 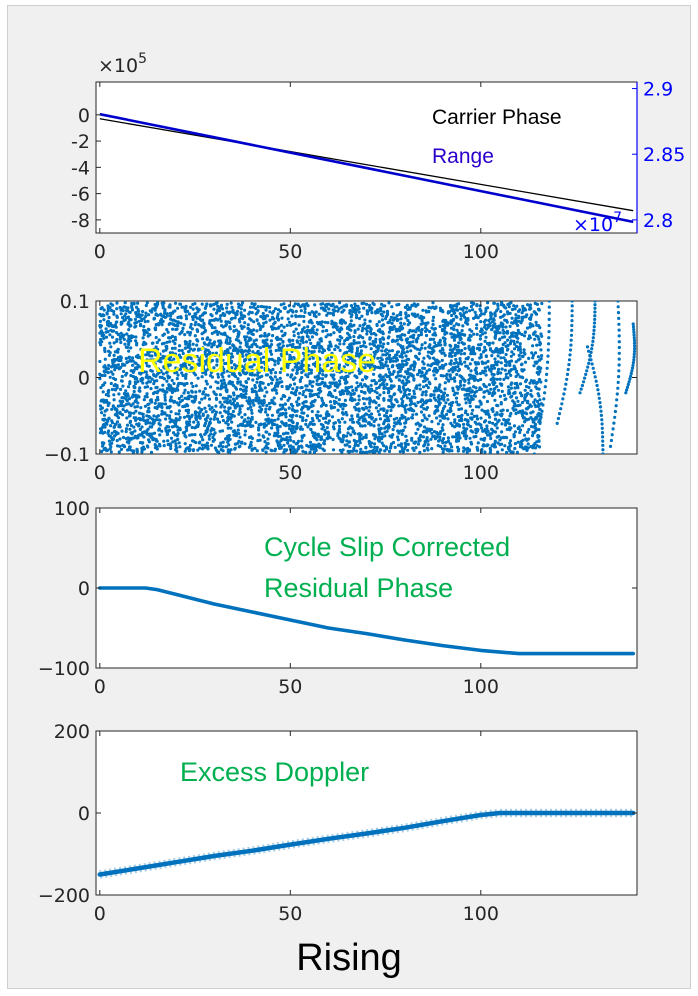 I want to click on panel-1-series, so click(x=366, y=168).